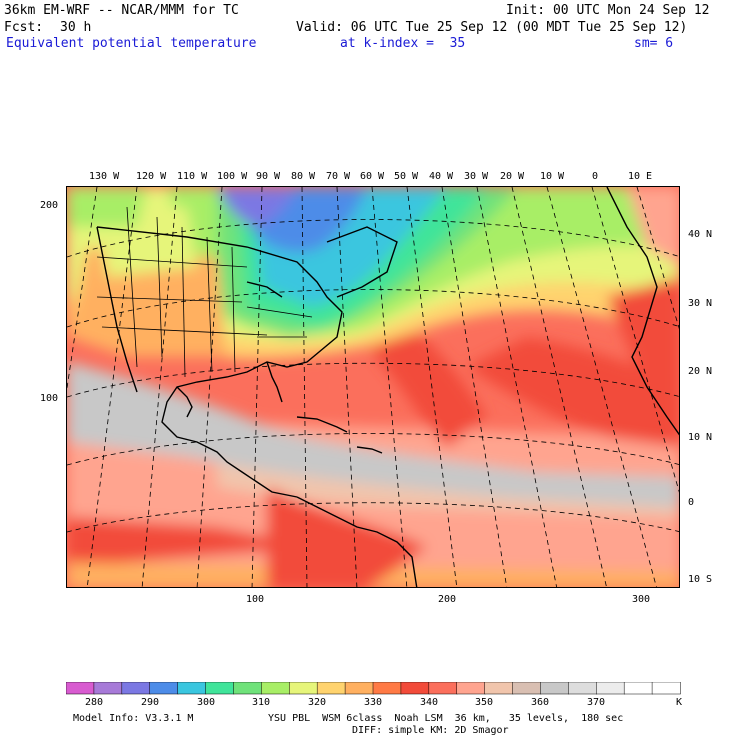 The image size is (740, 740). Describe the element at coordinates (596, 702) in the screenshot. I see `legend-tick: 370` at that location.